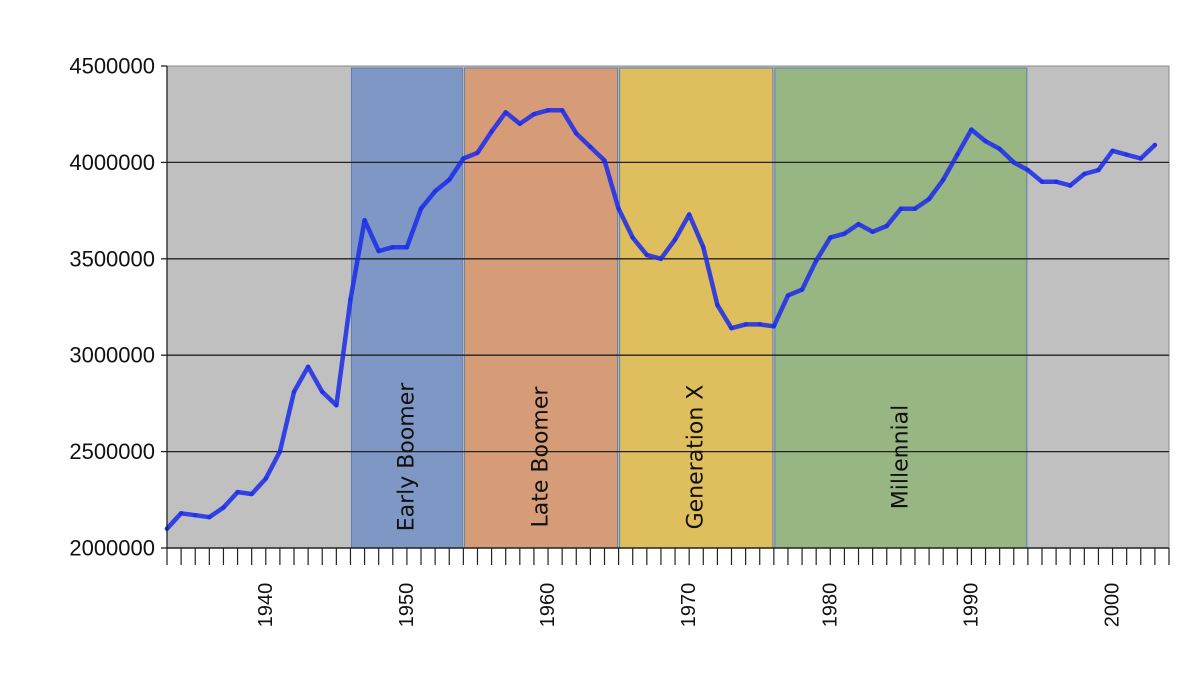 This screenshot has width=1200, height=675. Describe the element at coordinates (1013, 162) in the screenshot. I see `data-point-1993` at that location.